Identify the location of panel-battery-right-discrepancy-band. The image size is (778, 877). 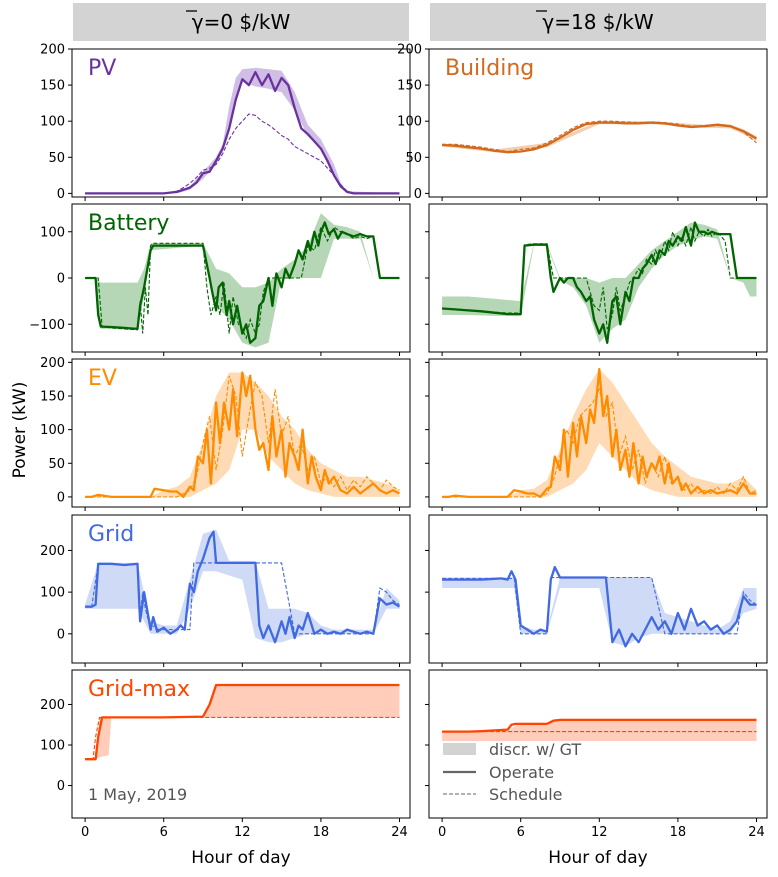
(599, 282).